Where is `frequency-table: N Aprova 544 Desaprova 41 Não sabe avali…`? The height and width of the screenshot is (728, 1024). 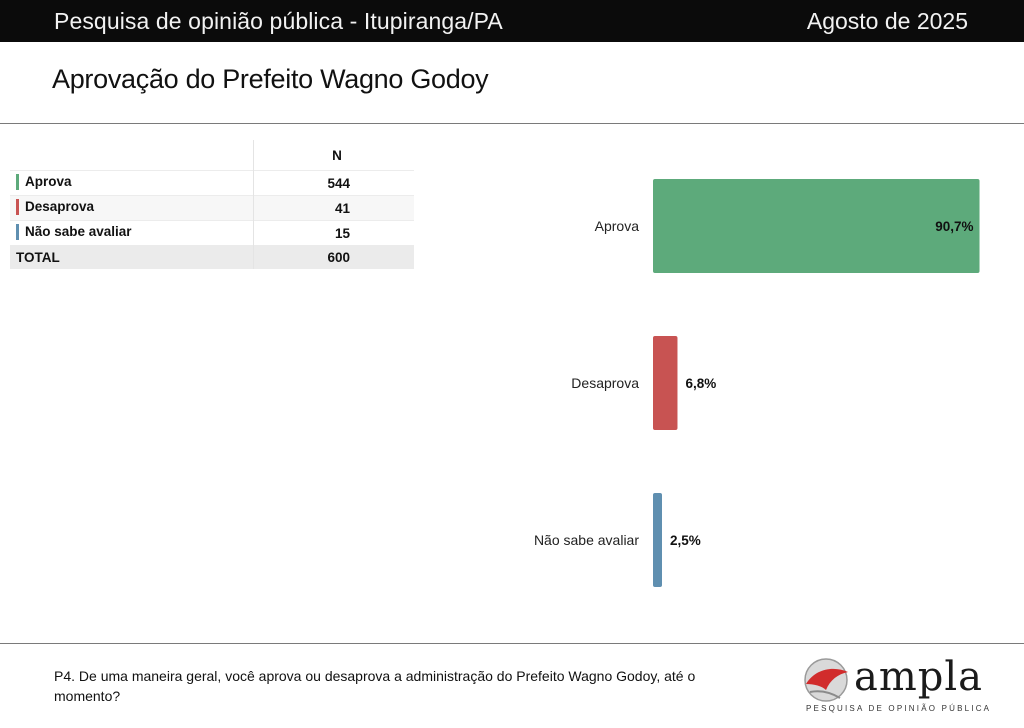
frequency-table: N Aprova 544 Desaprova 41 Não sabe avali… is located at coordinates (212, 204).